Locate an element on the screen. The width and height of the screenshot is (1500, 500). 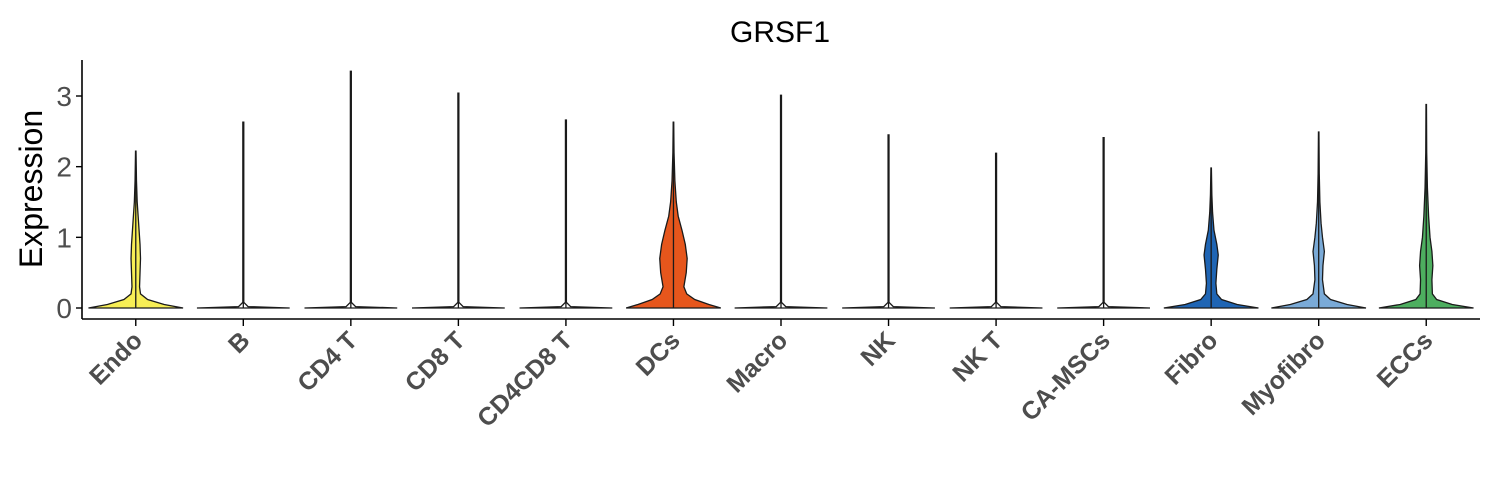
y-tick-label: 2 is located at coordinates (64, 167).